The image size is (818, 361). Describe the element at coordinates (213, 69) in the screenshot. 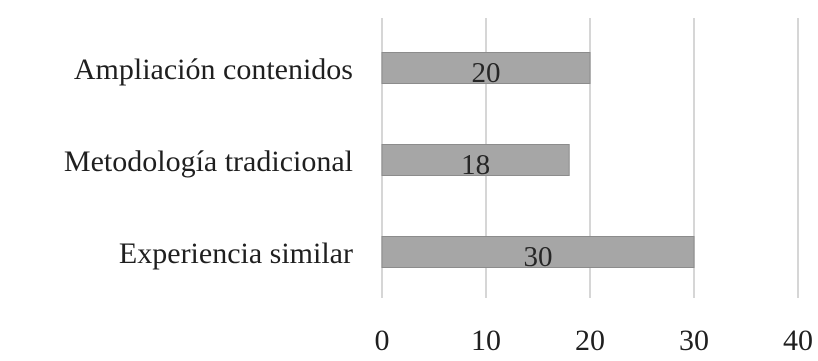

I see `category-label-1: Ampliación contenidos` at that location.